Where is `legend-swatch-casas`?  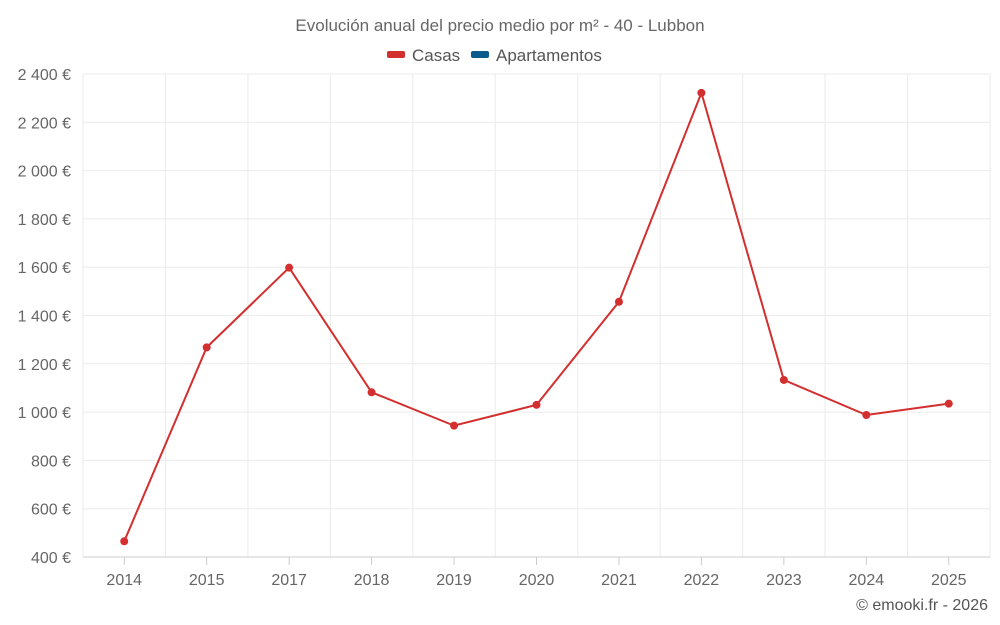 legend-swatch-casas is located at coordinates (396, 54).